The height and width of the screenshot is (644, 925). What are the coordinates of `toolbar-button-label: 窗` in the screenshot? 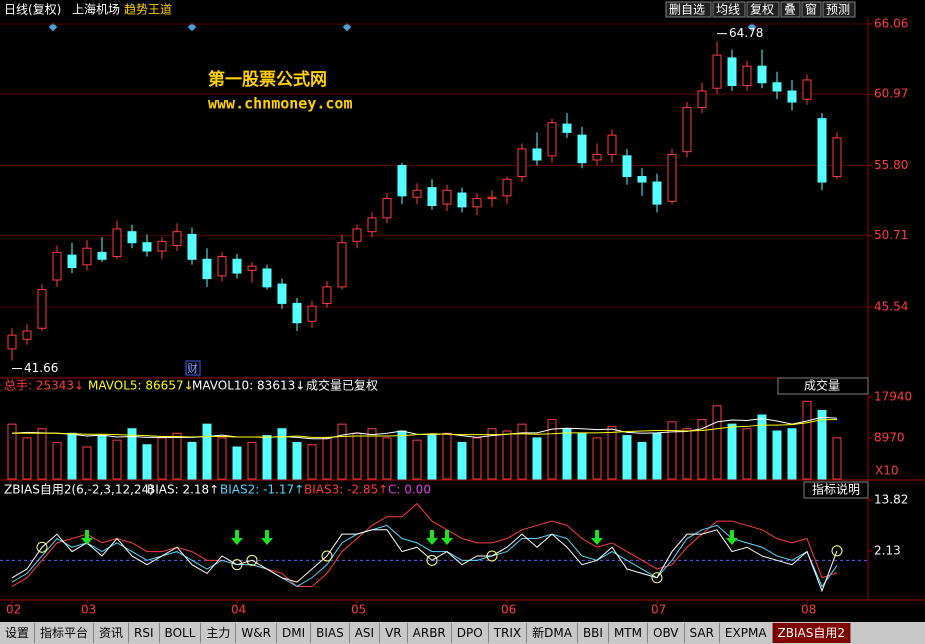 It's located at (811, 10).